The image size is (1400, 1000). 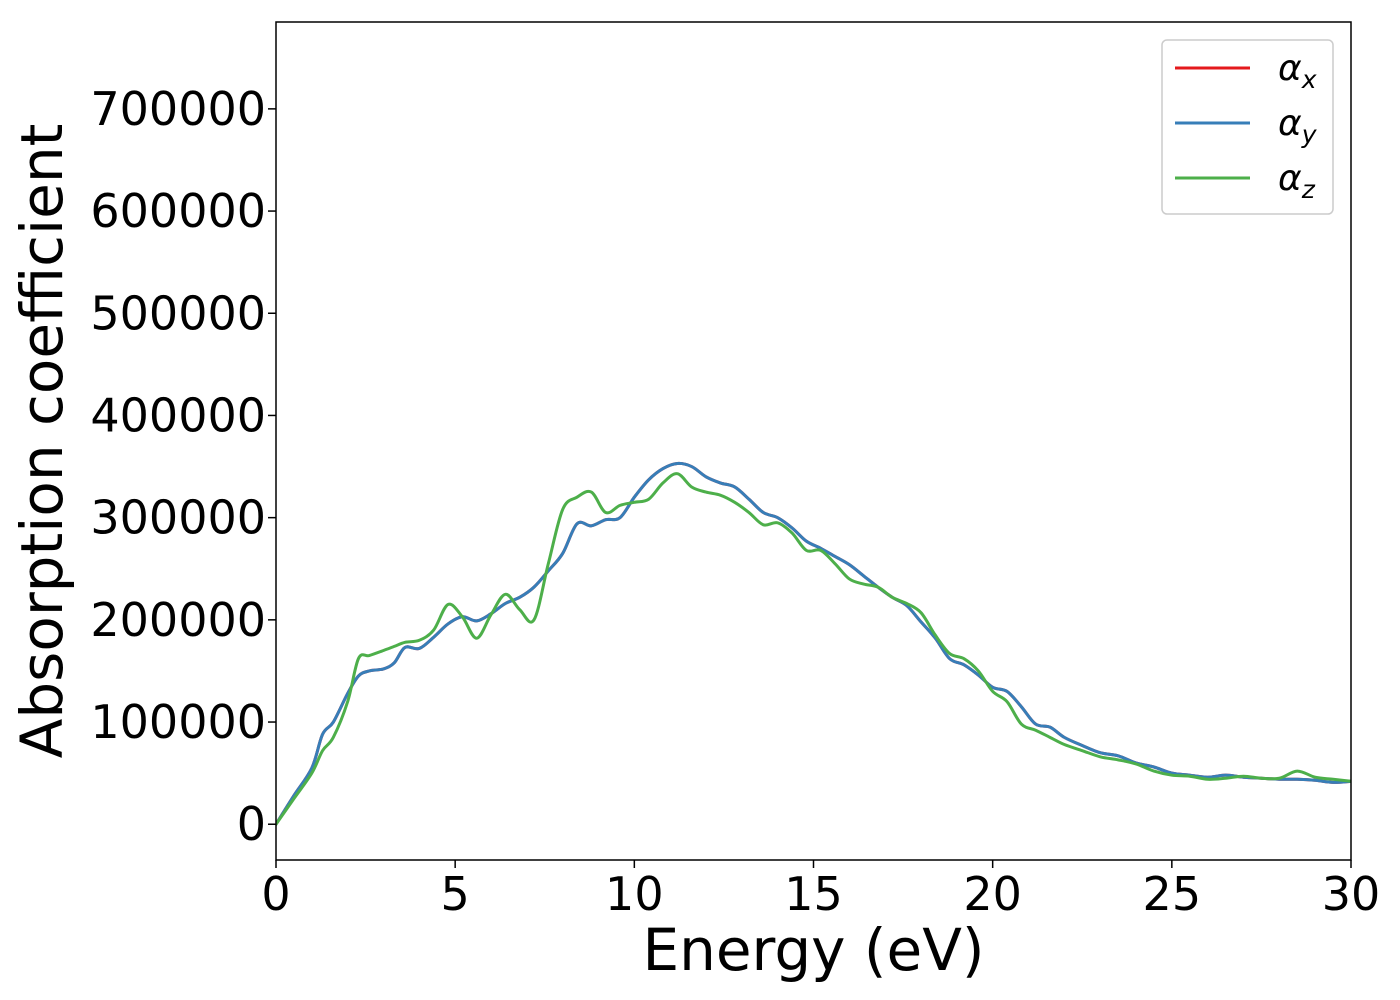 I want to click on legend-label-y: αy, so click(x=1298, y=126).